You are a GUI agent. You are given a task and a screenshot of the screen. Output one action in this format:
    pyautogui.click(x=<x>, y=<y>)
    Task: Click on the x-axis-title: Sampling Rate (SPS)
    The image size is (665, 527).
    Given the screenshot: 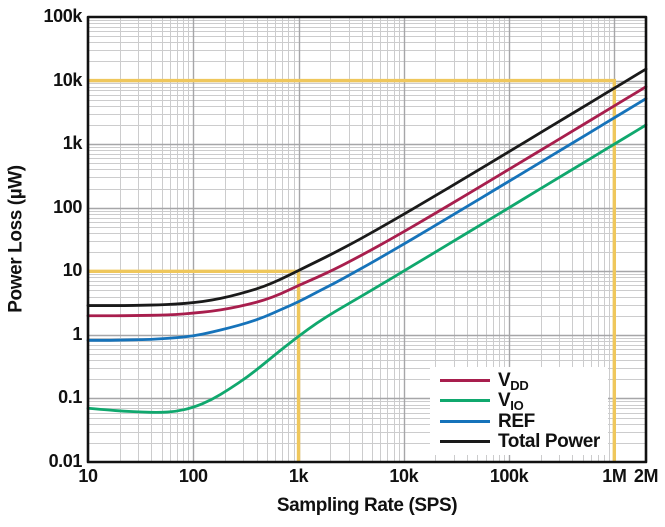 What is the action you would take?
    pyautogui.click(x=367, y=505)
    